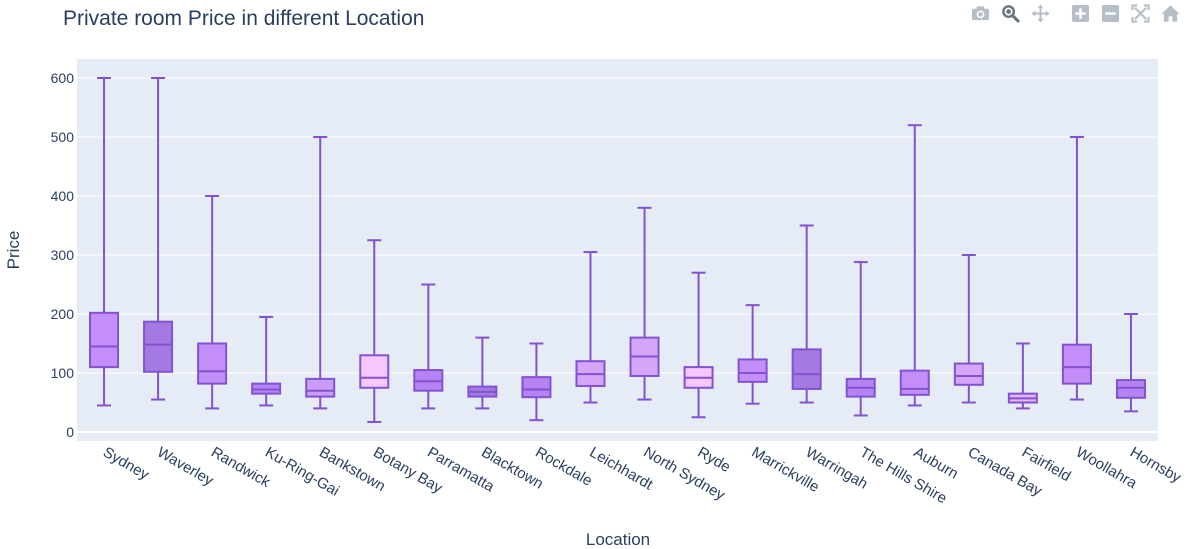  Describe the element at coordinates (644, 303) in the screenshot. I see `box-north-sydney` at that location.